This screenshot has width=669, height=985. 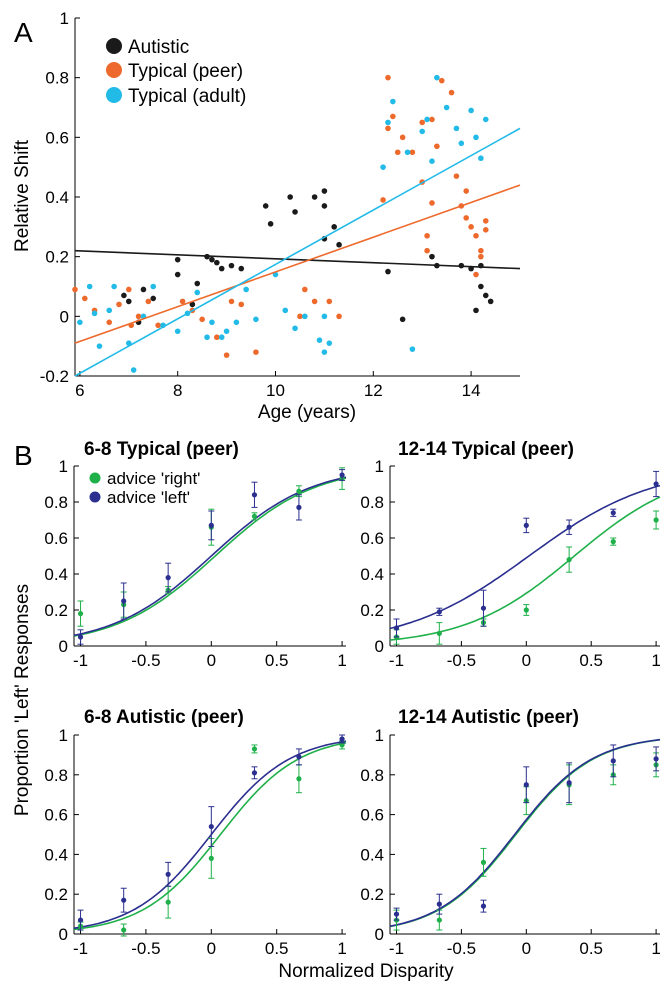 I want to click on subplot-2-ytick-label: 1, so click(x=379, y=466).